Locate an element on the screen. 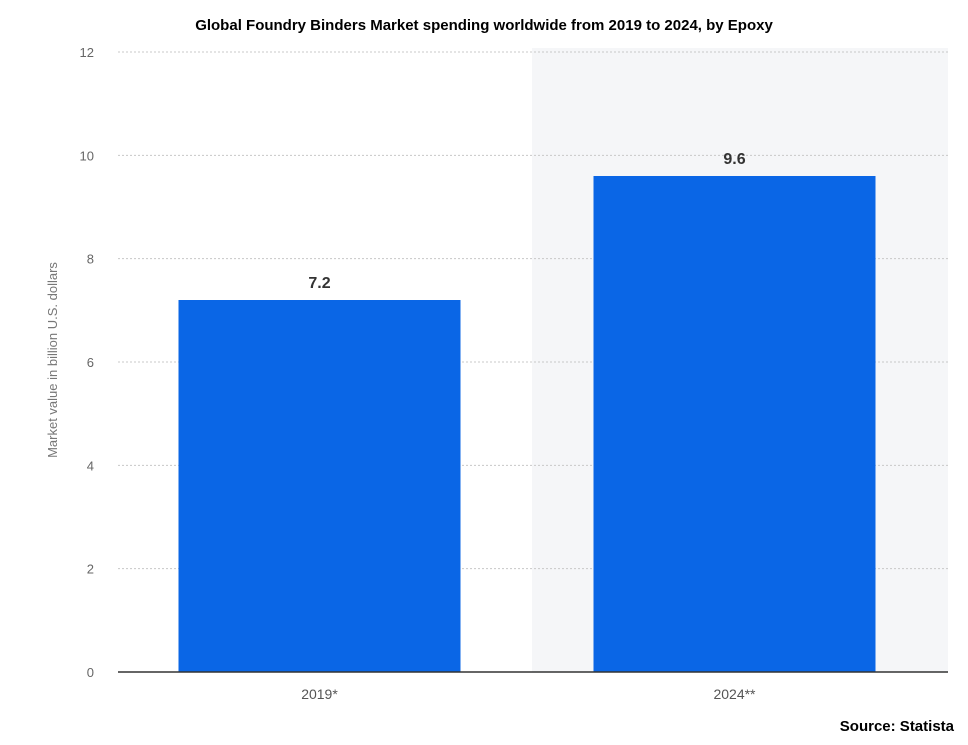 The width and height of the screenshot is (968, 745). x-tick-label: 2024** is located at coordinates (734, 694).